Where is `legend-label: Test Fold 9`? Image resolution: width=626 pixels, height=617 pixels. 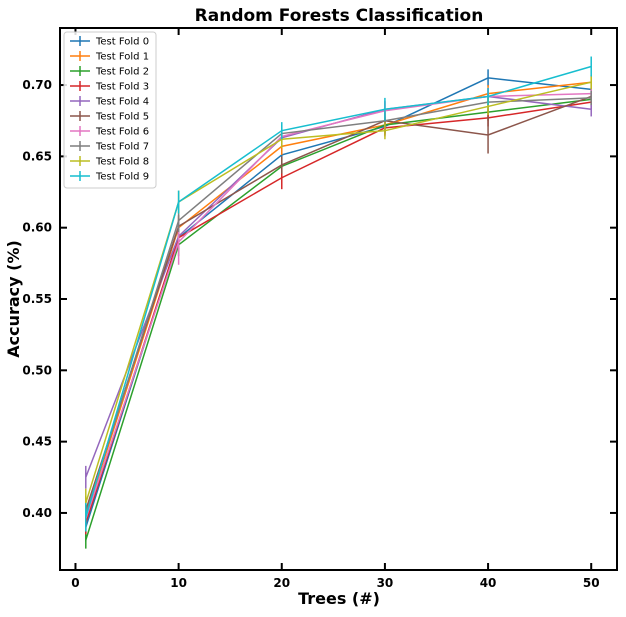 legend-label: Test Fold 9 is located at coordinates (122, 177).